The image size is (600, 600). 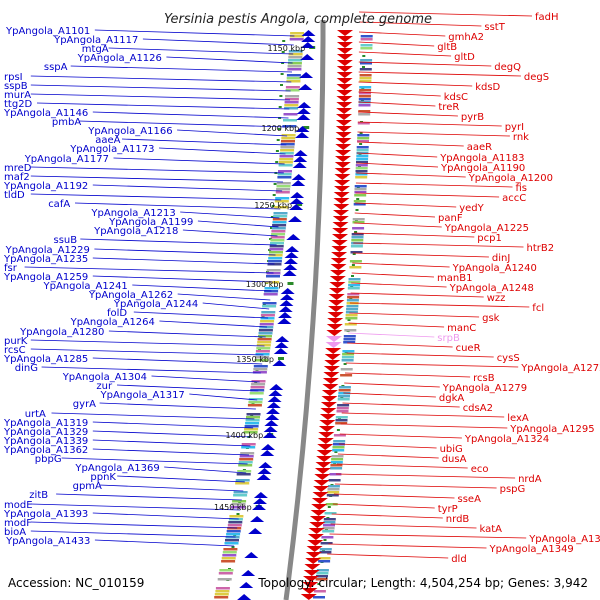 What do you see at coordinates (233, 507) in the screenshot?
I see `kbp-tick-label: 1450 kbp` at bounding box center [233, 507].